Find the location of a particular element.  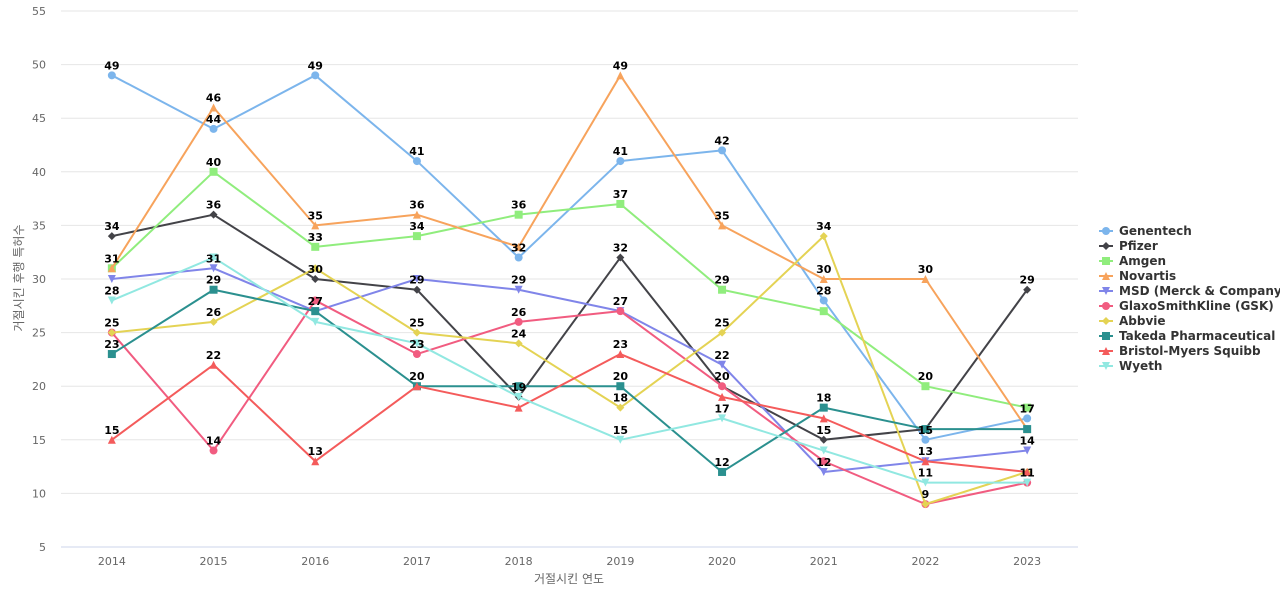

data-label: 34 is located at coordinates (417, 226).